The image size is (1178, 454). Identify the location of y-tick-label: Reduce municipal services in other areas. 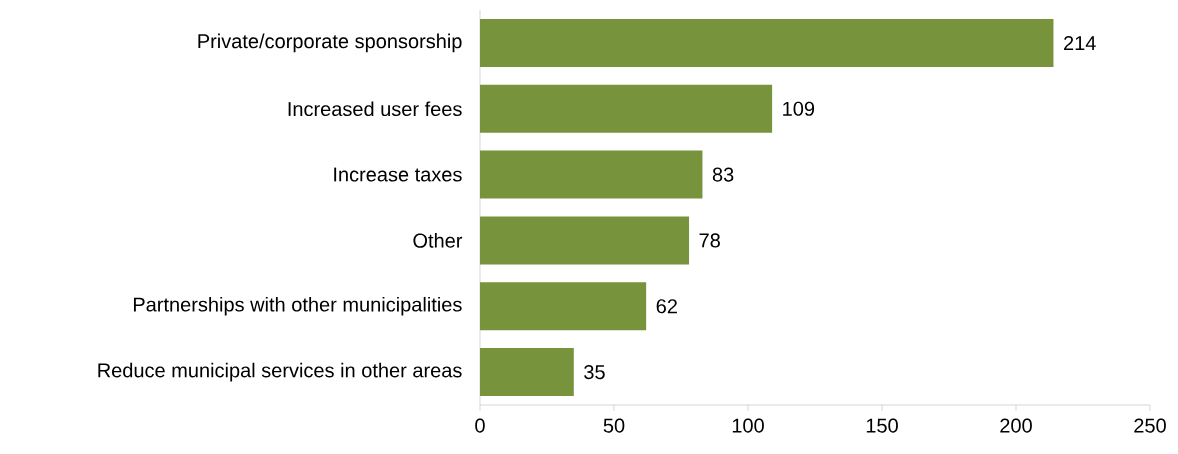
(280, 372).